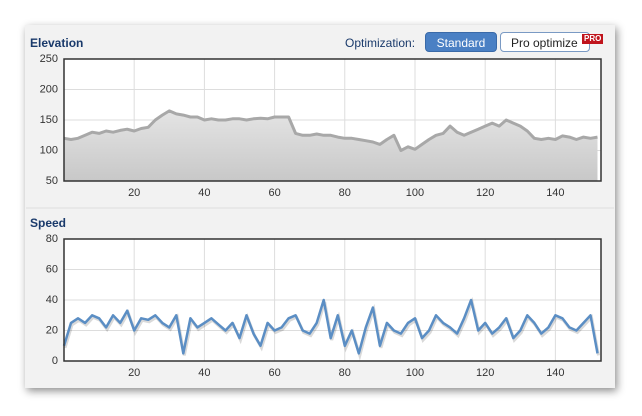 This screenshot has height=416, width=642. What do you see at coordinates (461, 42) in the screenshot?
I see `standard-button: Standard` at bounding box center [461, 42].